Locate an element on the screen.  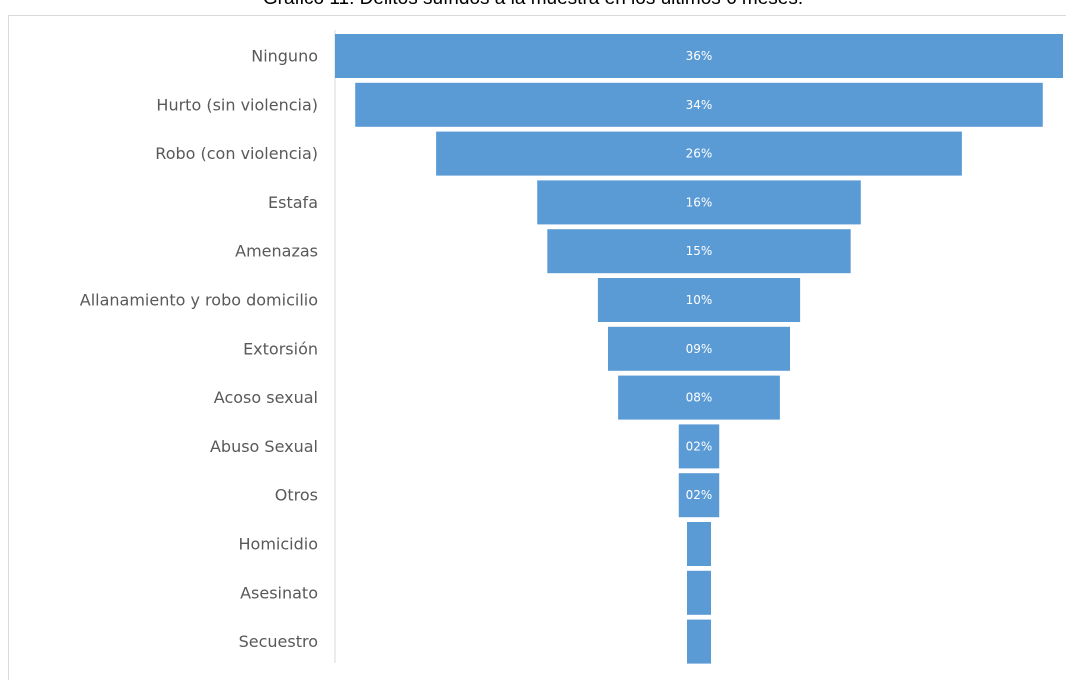
category-label-amenazas: Amenazas is located at coordinates (276, 251).